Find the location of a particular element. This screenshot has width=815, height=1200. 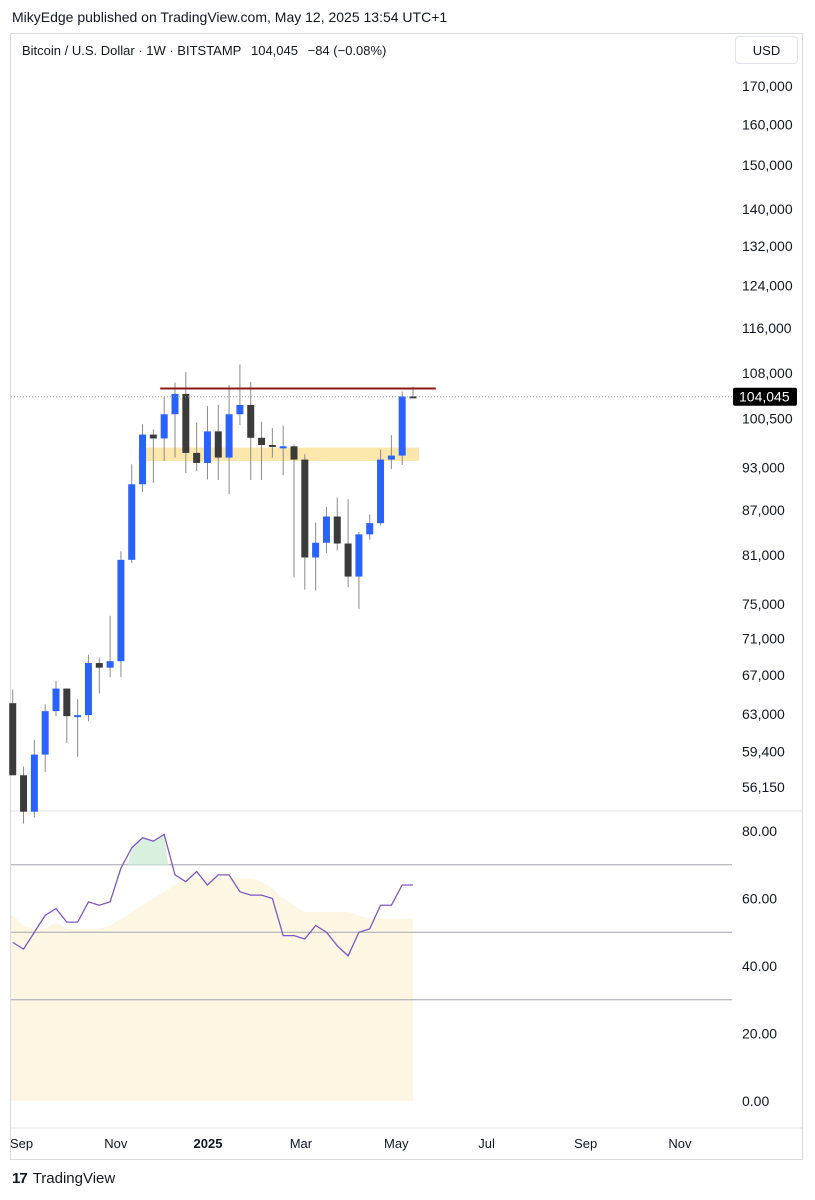

support-zone is located at coordinates (278, 454).